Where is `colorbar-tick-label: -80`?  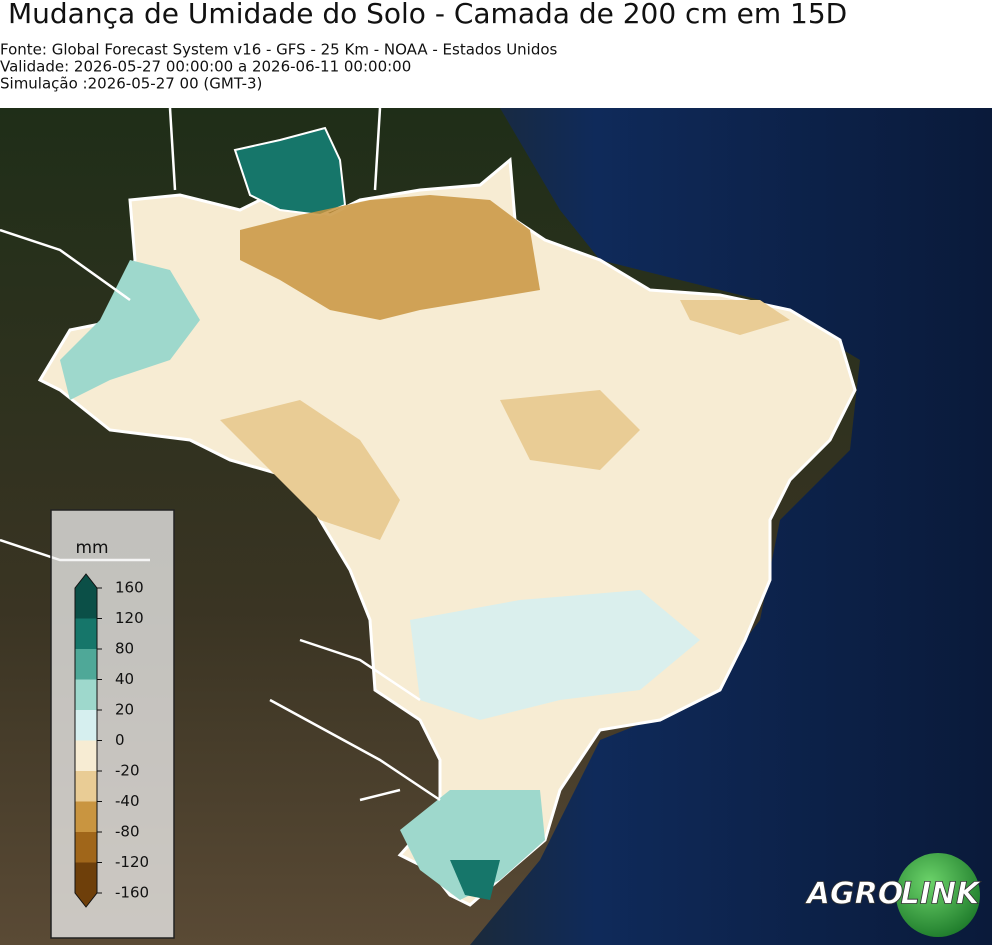
colorbar-tick-label: -80 is located at coordinates (127, 832).